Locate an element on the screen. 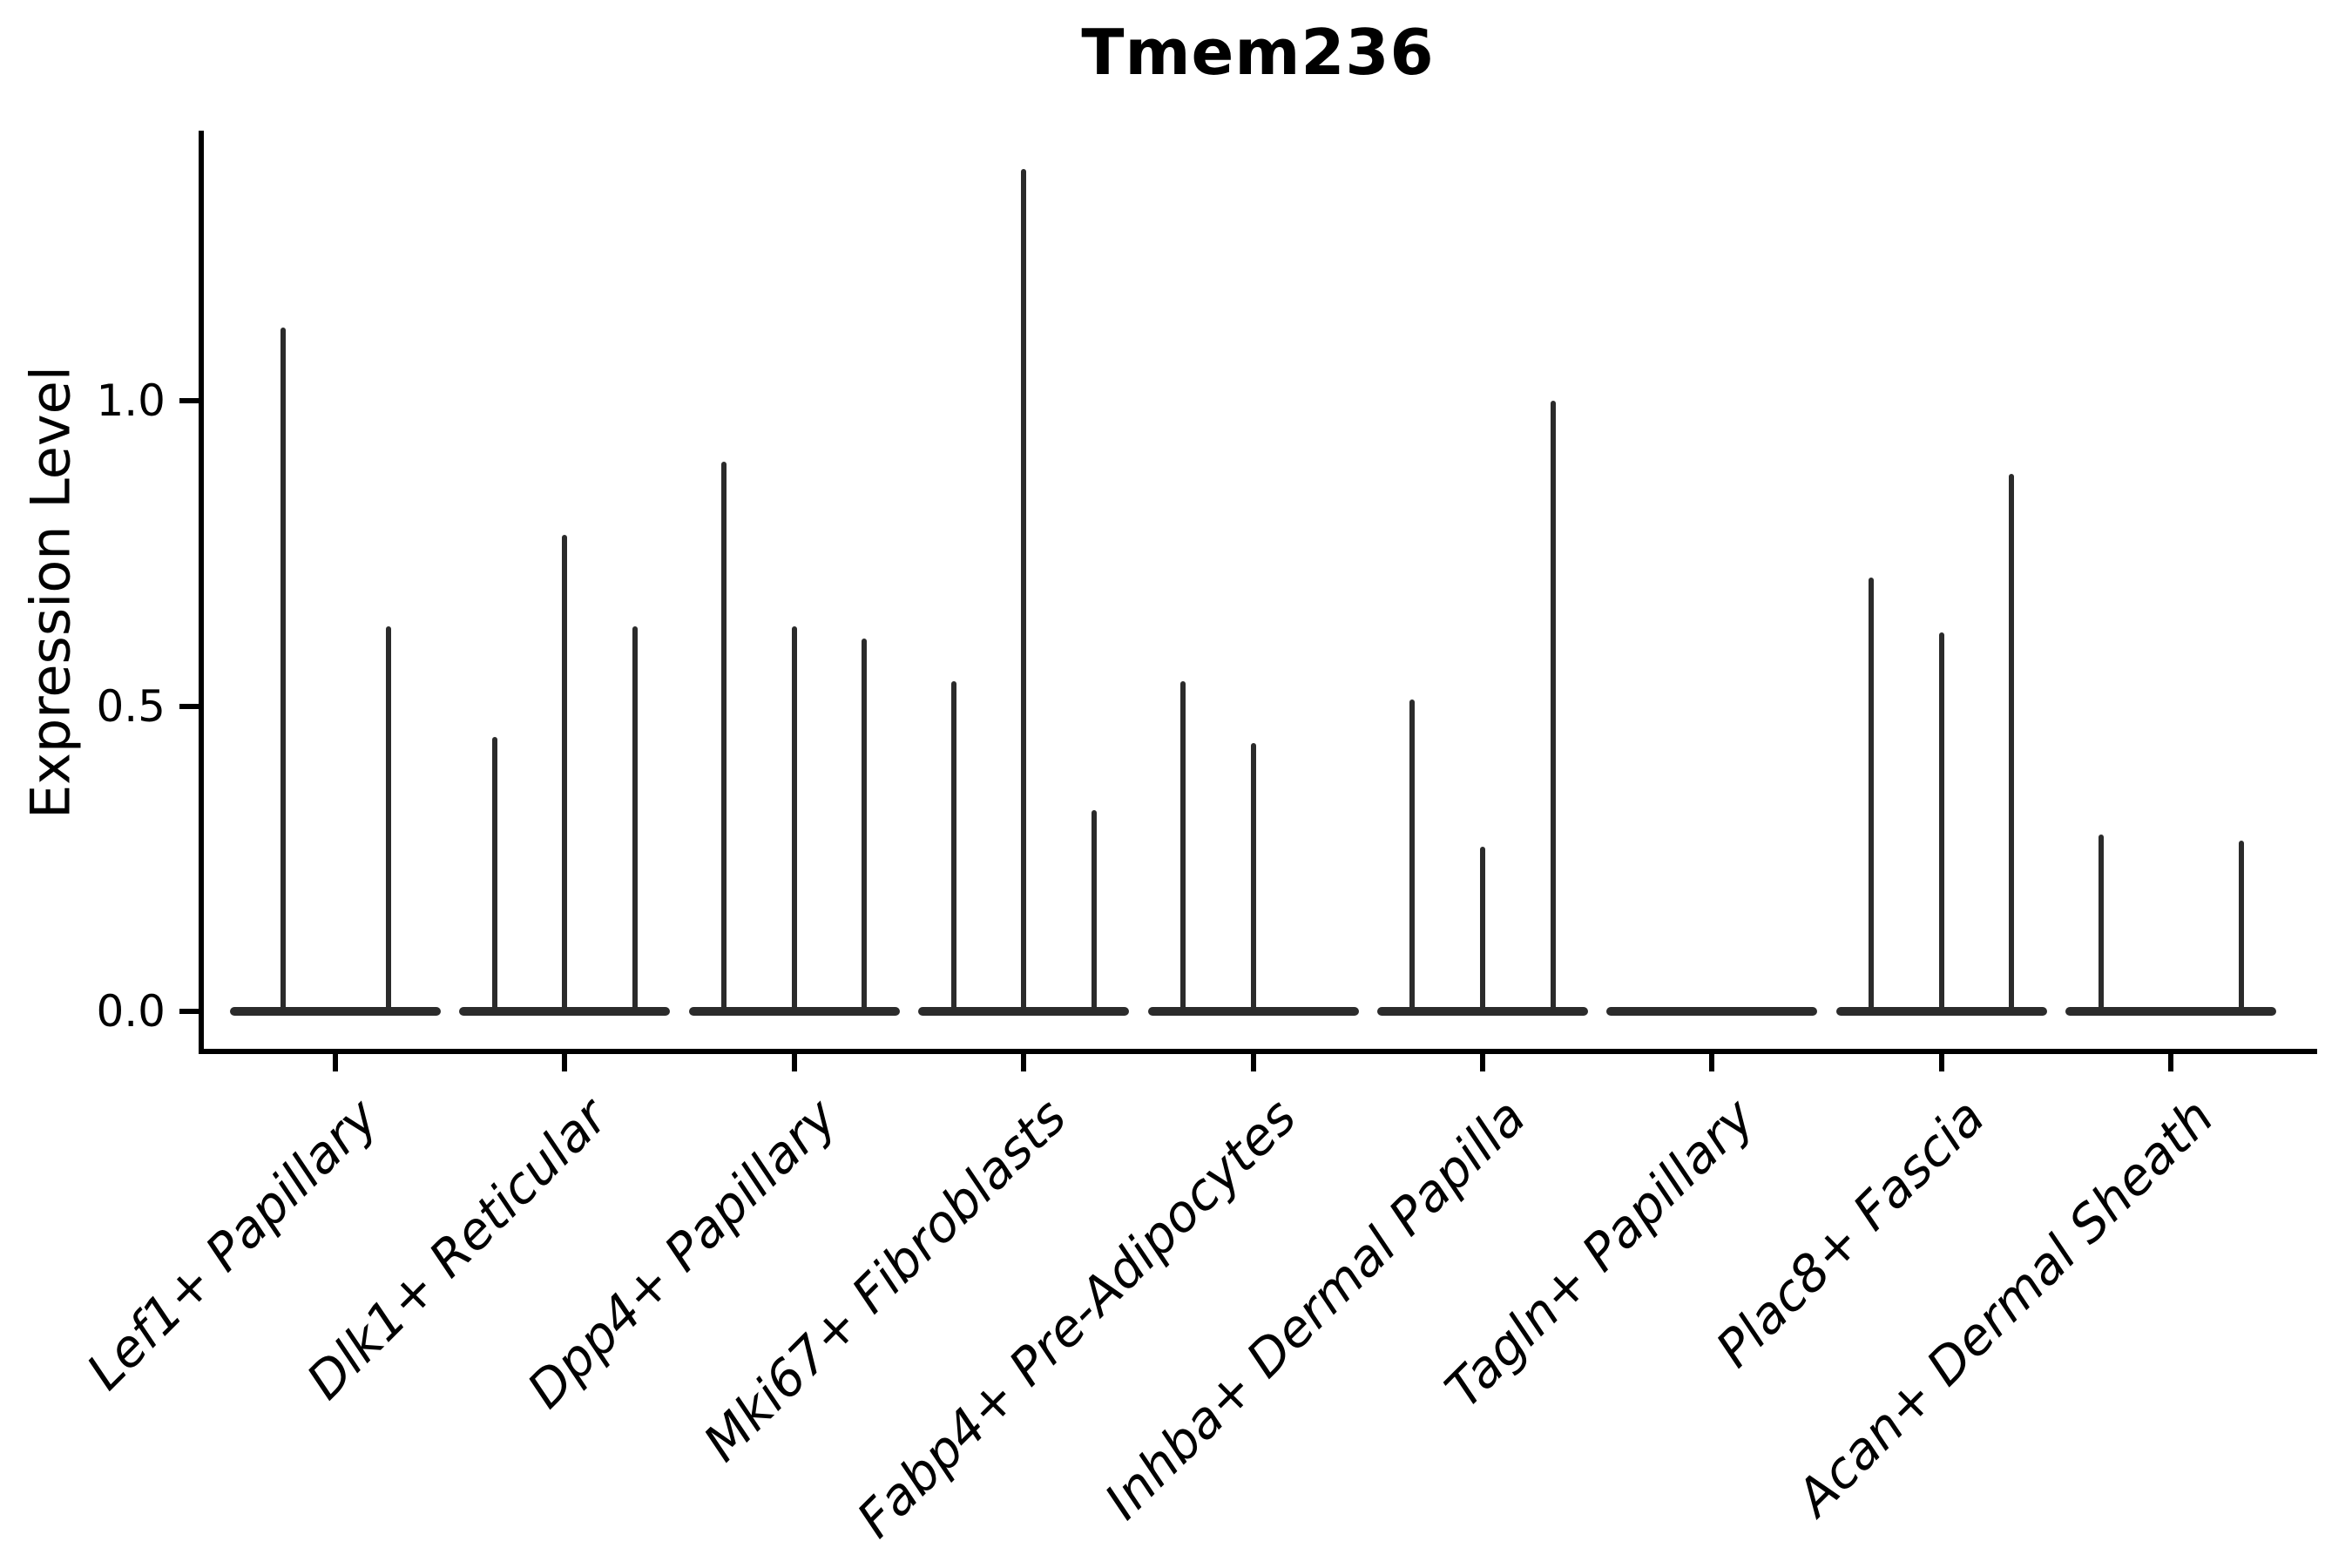  y-axis-label: Expression Level is located at coordinates (50, 592).